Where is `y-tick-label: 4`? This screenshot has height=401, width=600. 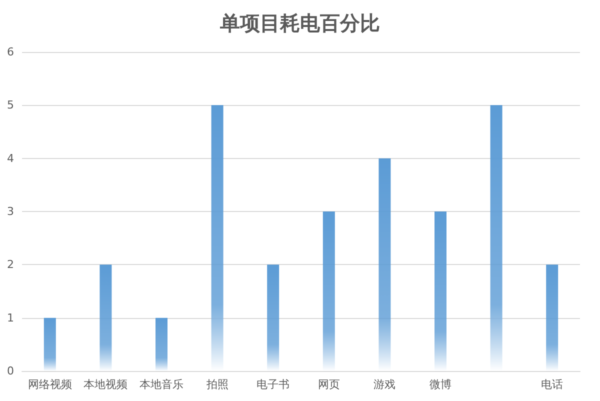 y-tick-label: 4 is located at coordinates (10, 158).